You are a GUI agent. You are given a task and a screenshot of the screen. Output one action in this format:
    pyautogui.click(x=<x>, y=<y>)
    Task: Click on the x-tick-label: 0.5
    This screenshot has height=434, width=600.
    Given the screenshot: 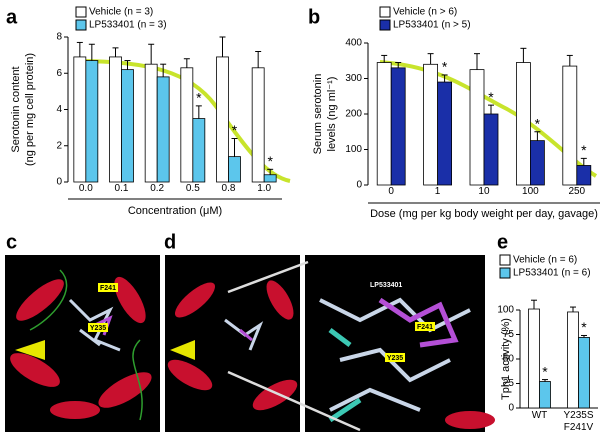 What is the action you would take?
    pyautogui.click(x=192, y=188)
    